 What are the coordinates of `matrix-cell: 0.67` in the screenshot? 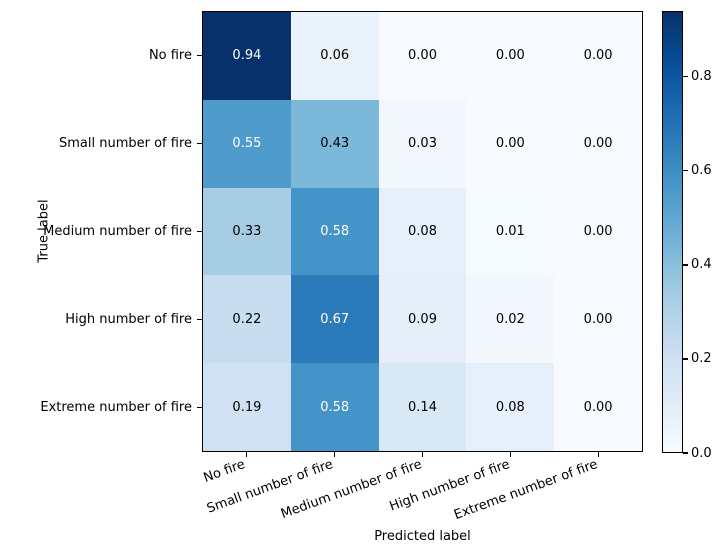 It's located at (334, 319).